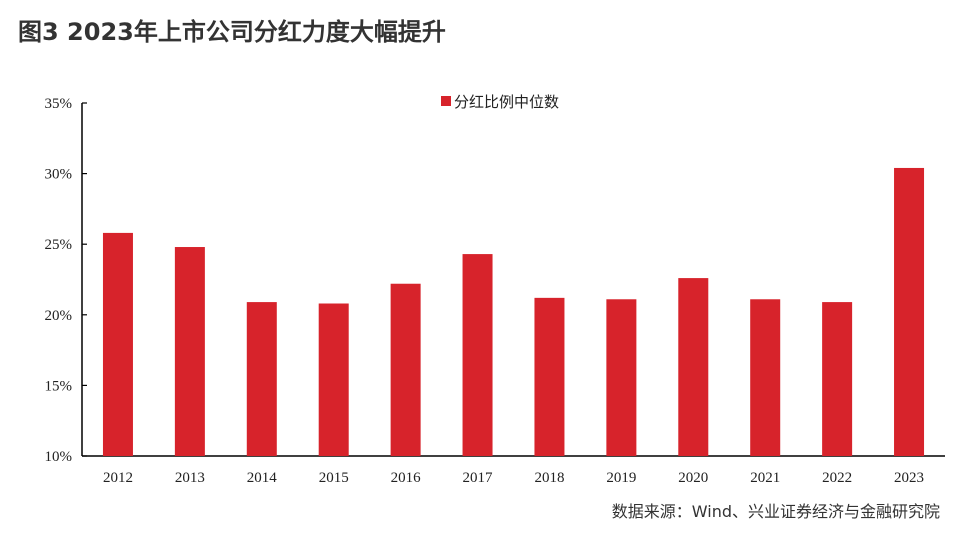 The width and height of the screenshot is (960, 539). Describe the element at coordinates (59, 245) in the screenshot. I see `y-tick-label: 25%` at that location.